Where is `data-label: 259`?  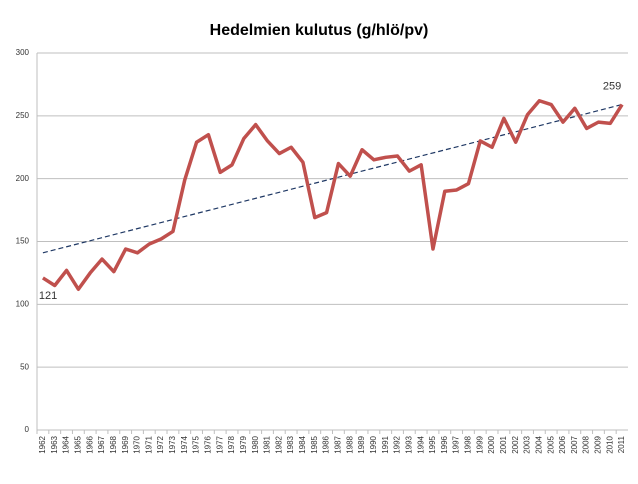 data-label: 259 is located at coordinates (612, 86).